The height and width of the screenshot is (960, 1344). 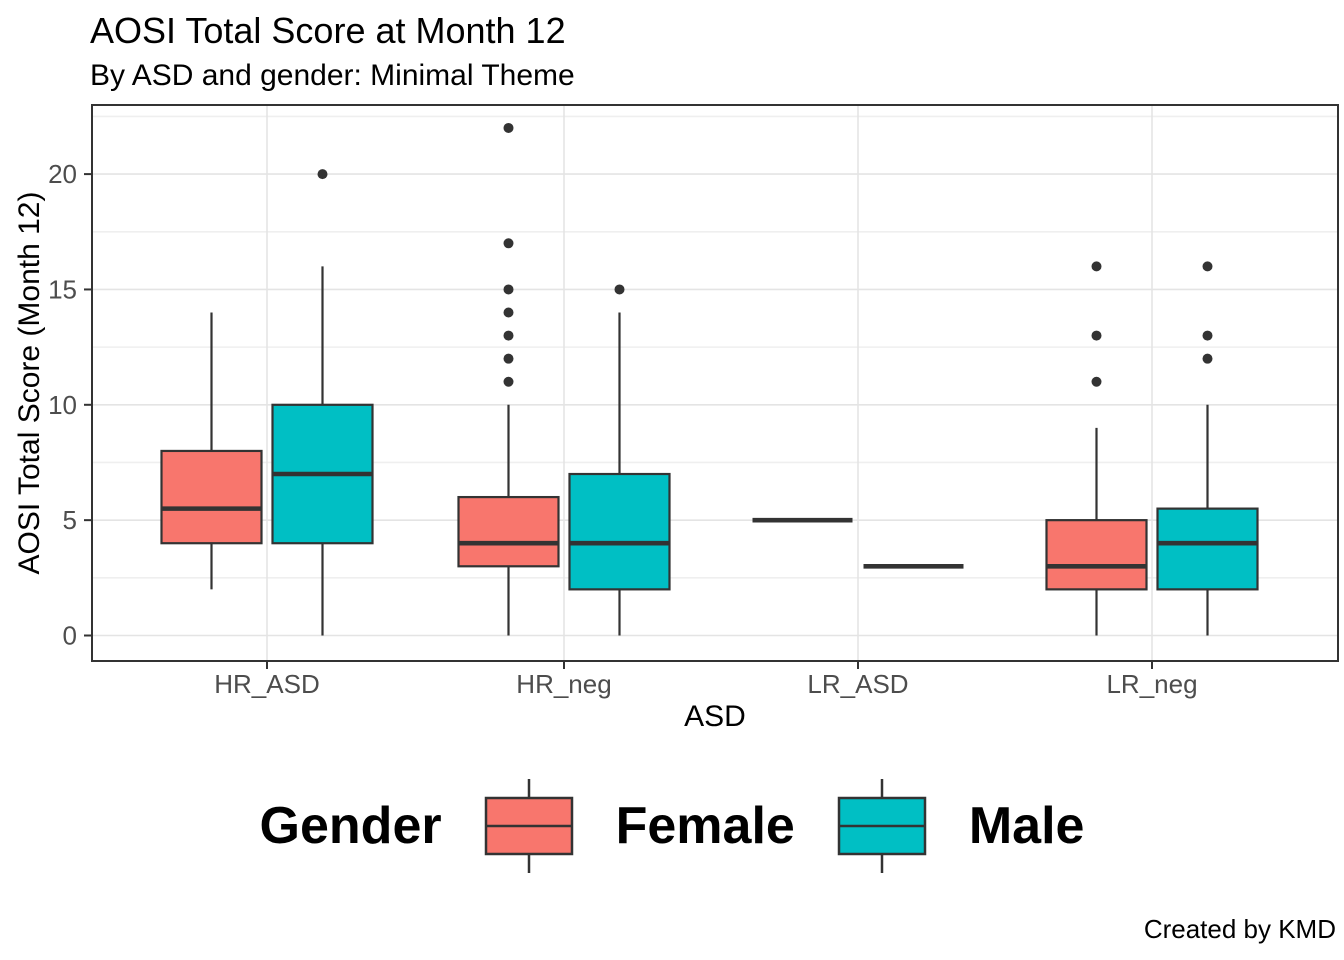 What do you see at coordinates (1096, 555) in the screenshot?
I see `box-female-LR_neg-iqr` at bounding box center [1096, 555].